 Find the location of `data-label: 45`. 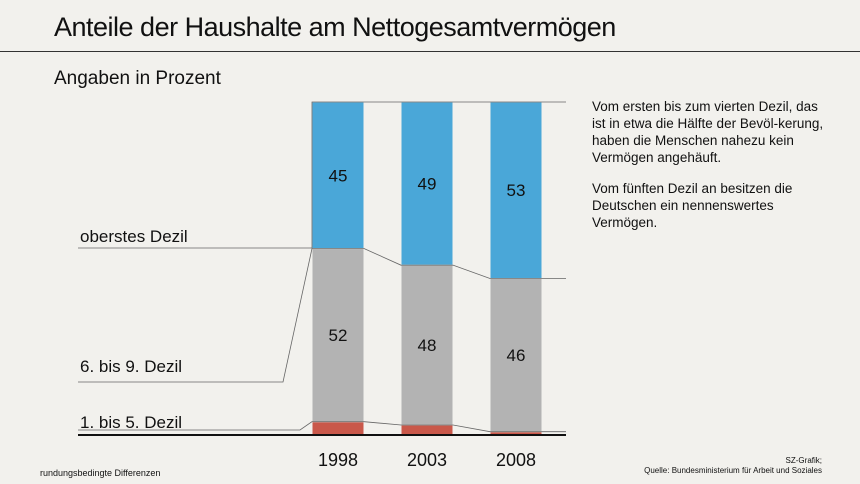

data-label: 45 is located at coordinates (338, 175).